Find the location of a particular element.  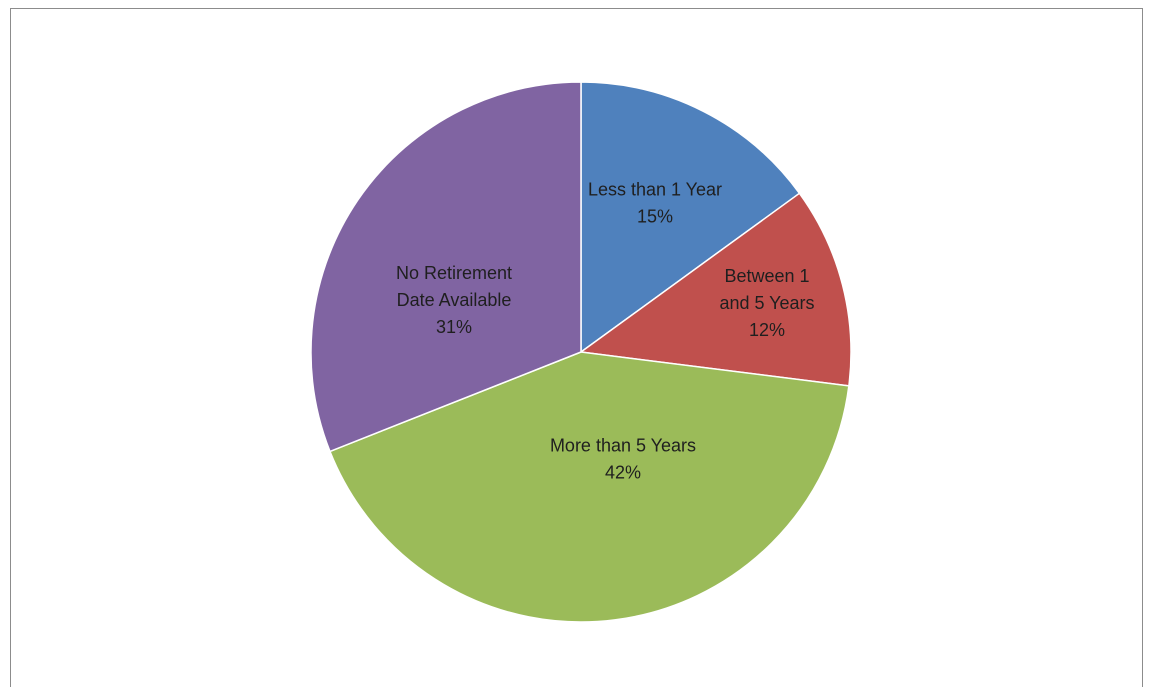

slice-label-no-retirement-date-available: No Retirement Date Available 31% is located at coordinates (454, 300).